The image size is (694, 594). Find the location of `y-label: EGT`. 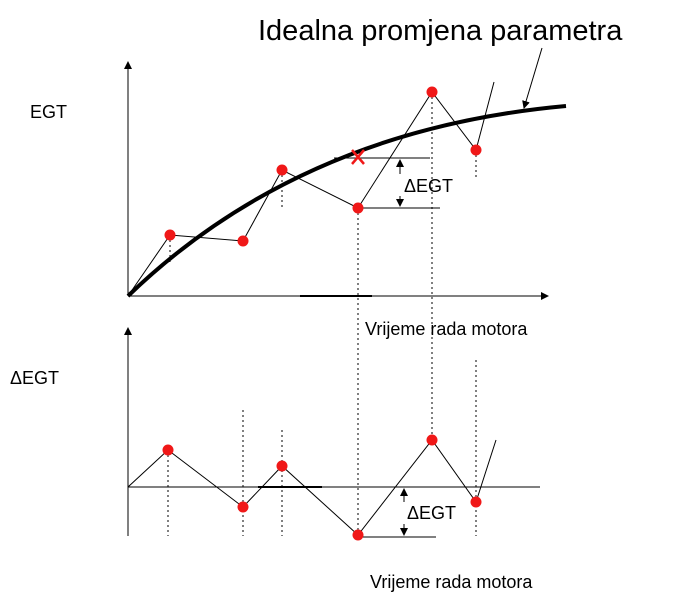

y-label: EGT is located at coordinates (48, 112).